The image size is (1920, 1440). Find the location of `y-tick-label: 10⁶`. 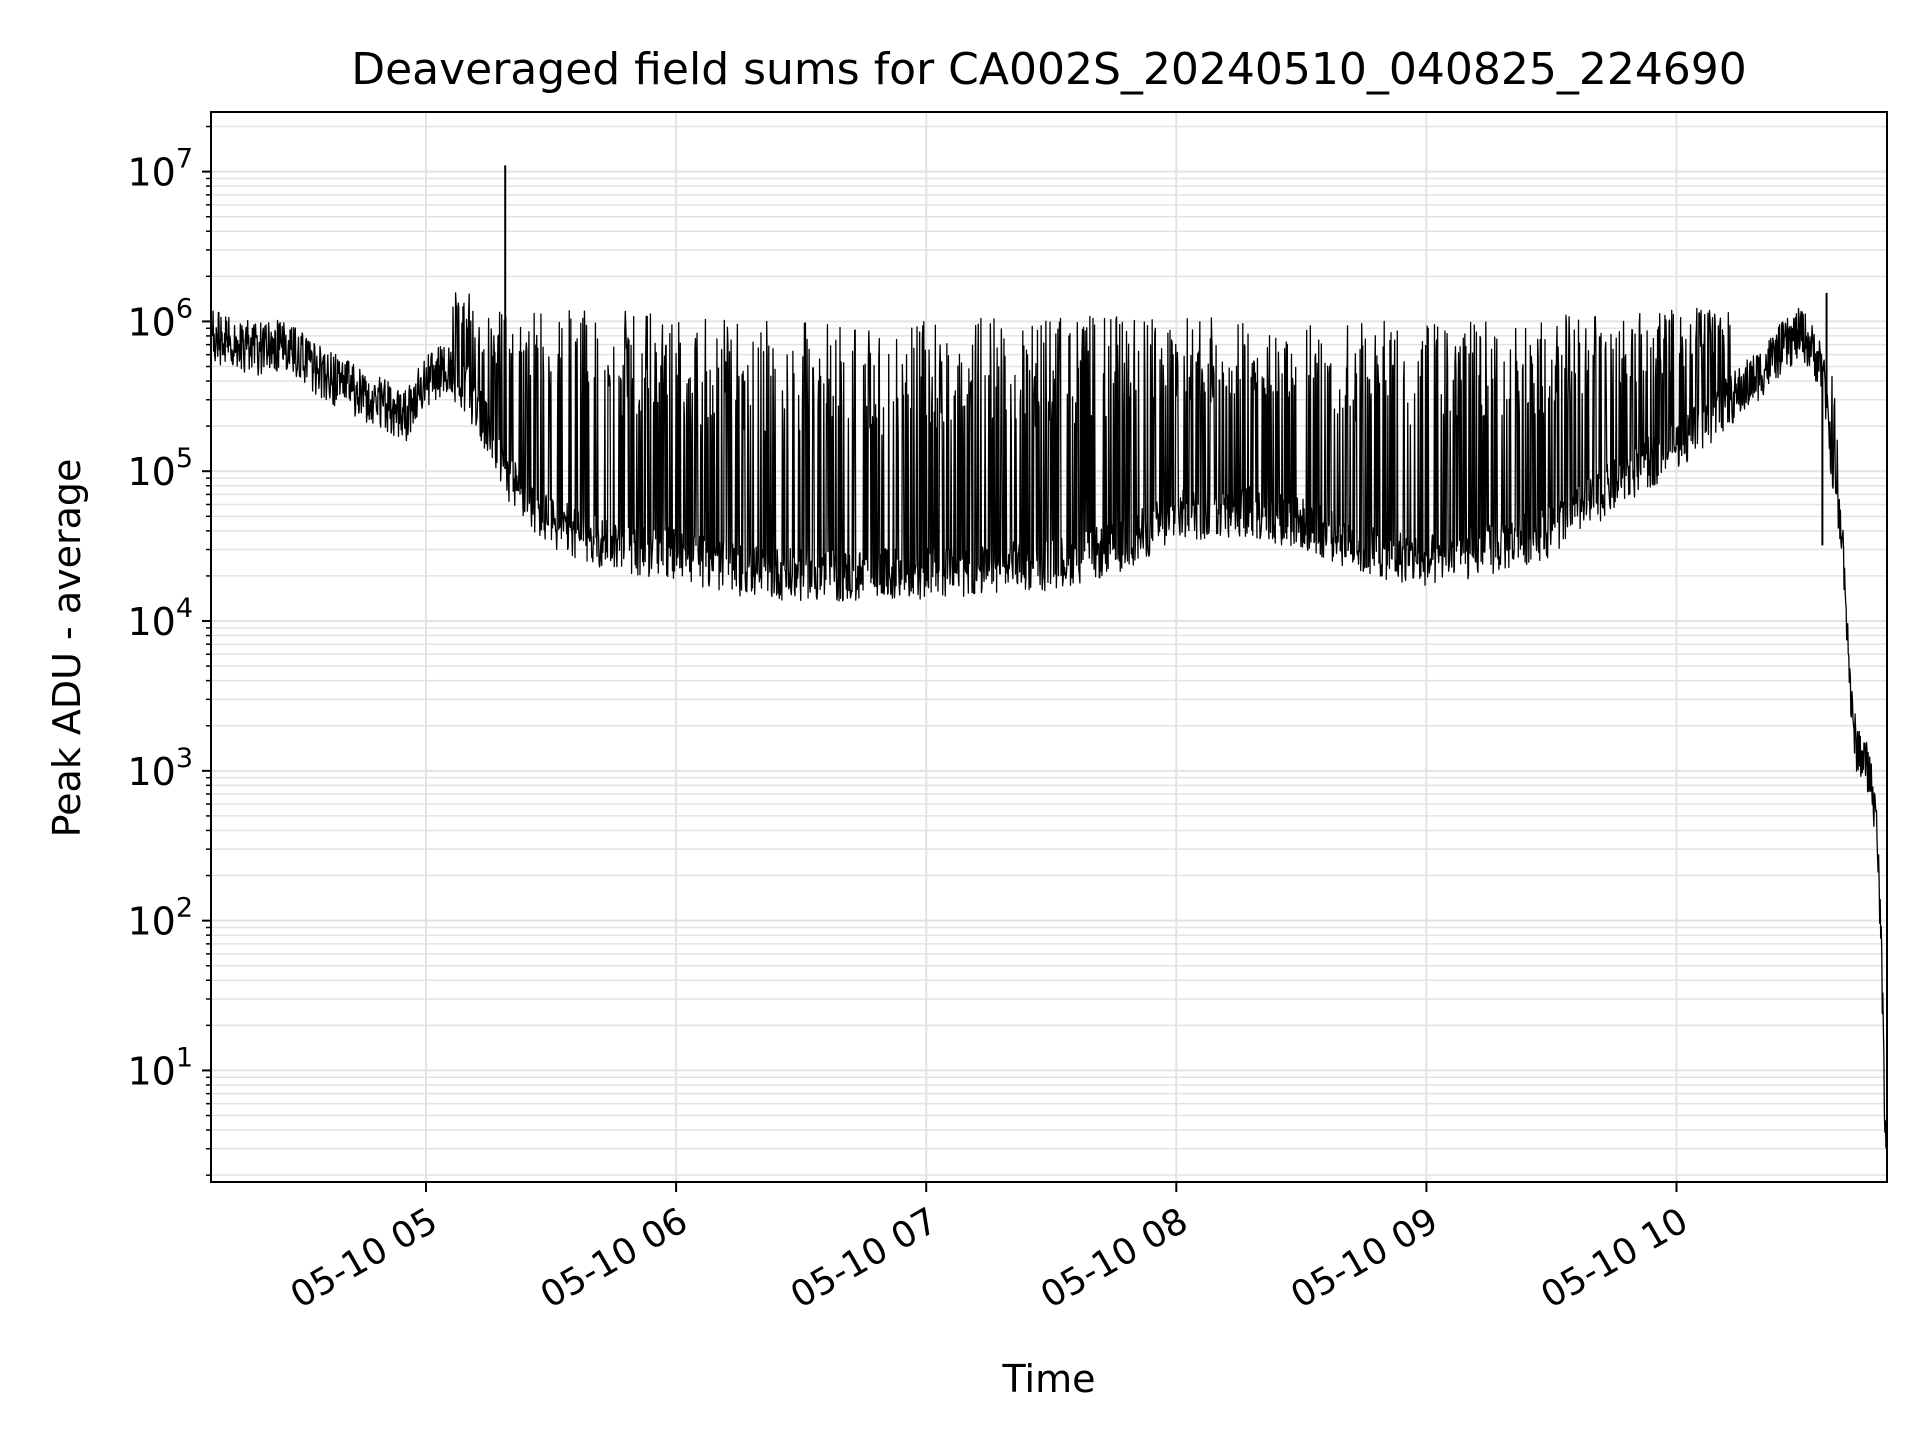

y-tick-label: 10⁶ is located at coordinates (160, 318).